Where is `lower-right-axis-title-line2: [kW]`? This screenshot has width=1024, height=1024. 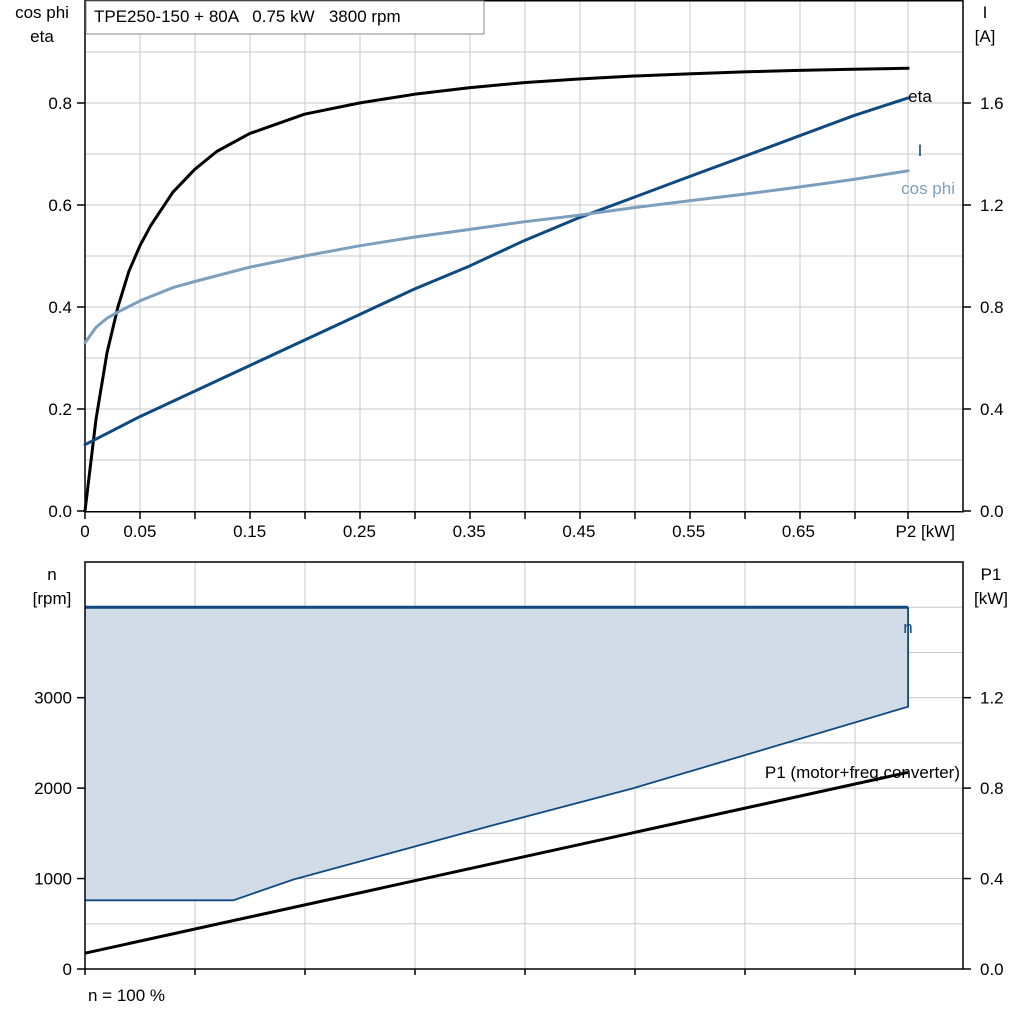 lower-right-axis-title-line2: [kW] is located at coordinates (991, 598).